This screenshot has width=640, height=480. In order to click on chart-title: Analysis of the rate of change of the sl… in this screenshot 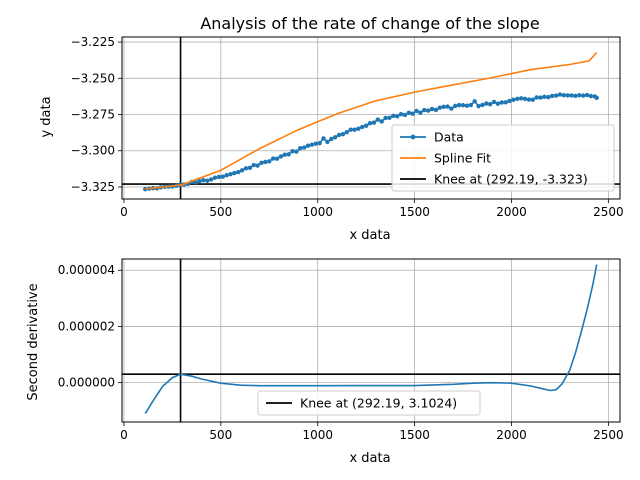, I will do `click(369, 23)`.